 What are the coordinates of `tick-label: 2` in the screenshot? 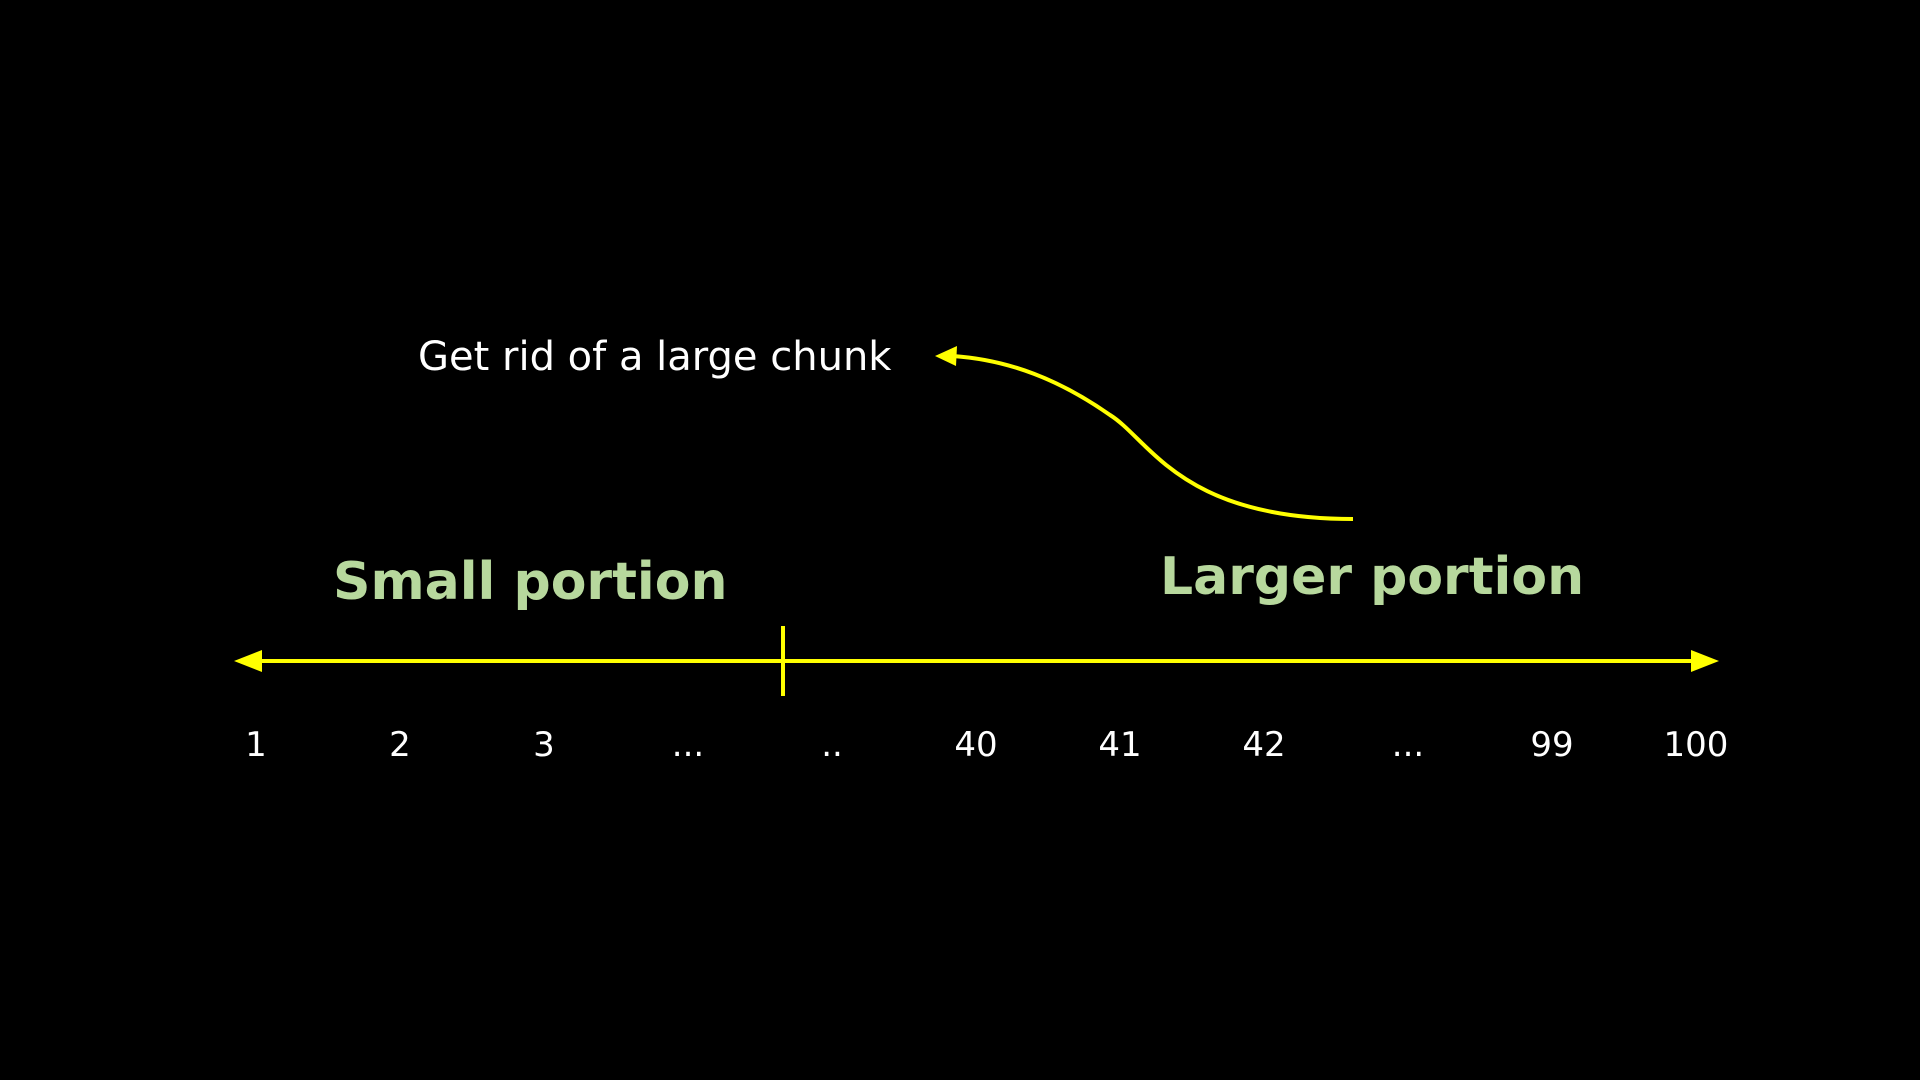 It's located at (400, 745).